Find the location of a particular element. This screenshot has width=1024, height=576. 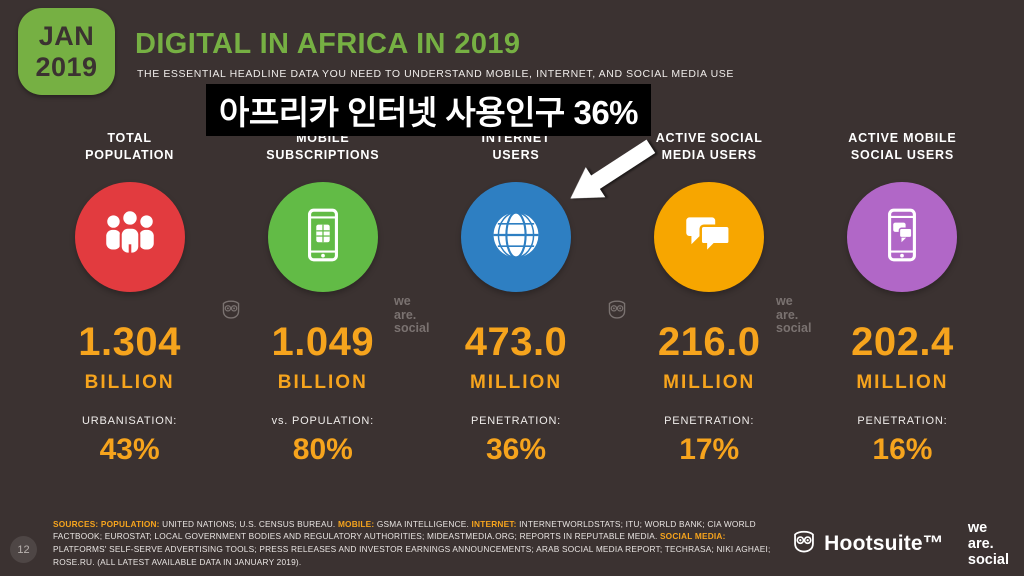

hootsuite-logo-text: Hootsuite™ is located at coordinates (884, 543).